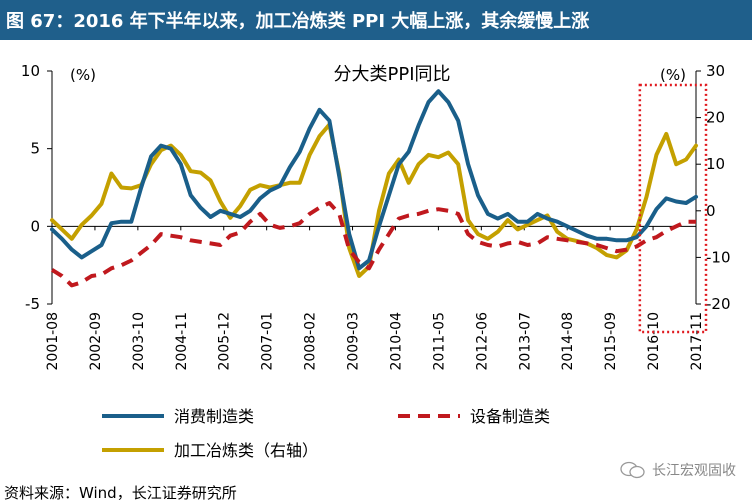 The image size is (752, 504). What do you see at coordinates (298, 21) in the screenshot?
I see `figure-title: 图 67：2016 年下半年以来，加工冶炼类 PPI 大幅上涨，其余缓慢上涨` at bounding box center [298, 21].